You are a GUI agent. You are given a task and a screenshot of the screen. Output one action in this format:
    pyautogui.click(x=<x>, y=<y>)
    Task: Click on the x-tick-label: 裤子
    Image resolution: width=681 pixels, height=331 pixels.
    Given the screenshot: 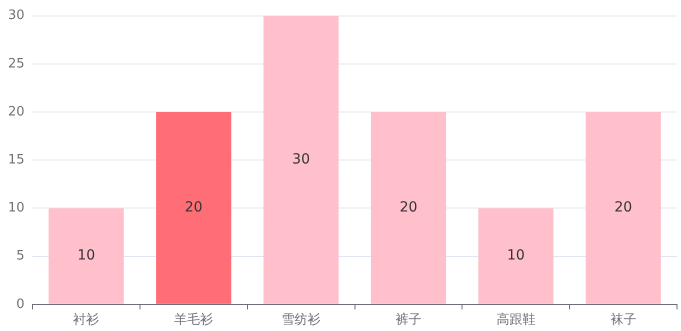 What is the action you would take?
    pyautogui.click(x=408, y=320)
    